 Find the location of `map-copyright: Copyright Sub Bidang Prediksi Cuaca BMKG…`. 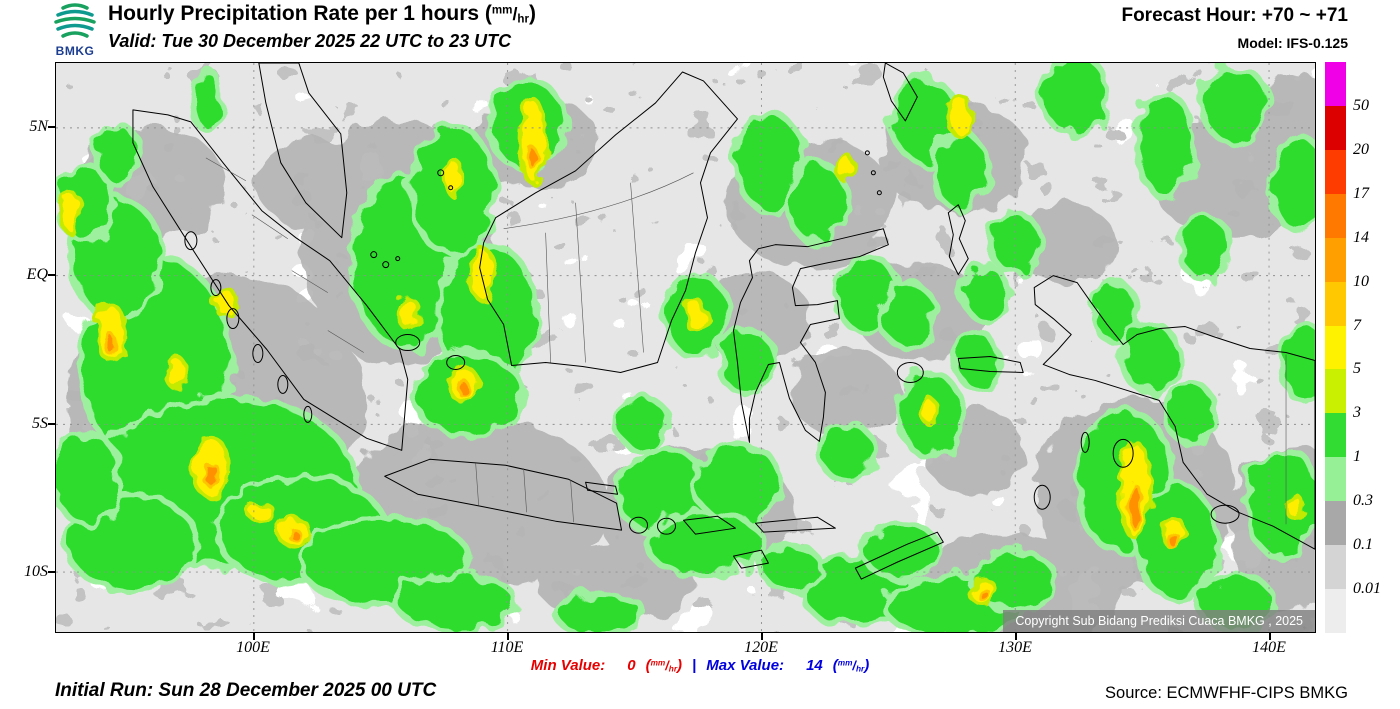

map-copyright: Copyright Sub Bidang Prediksi Cuaca BMKG… is located at coordinates (1159, 621).